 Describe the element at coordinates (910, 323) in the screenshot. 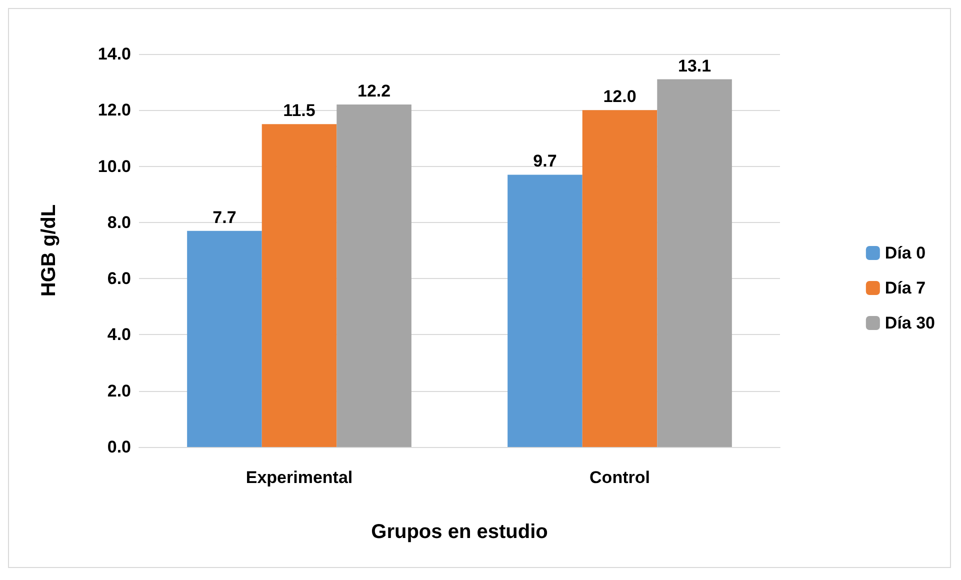

I see `legend-label: Día 30` at that location.